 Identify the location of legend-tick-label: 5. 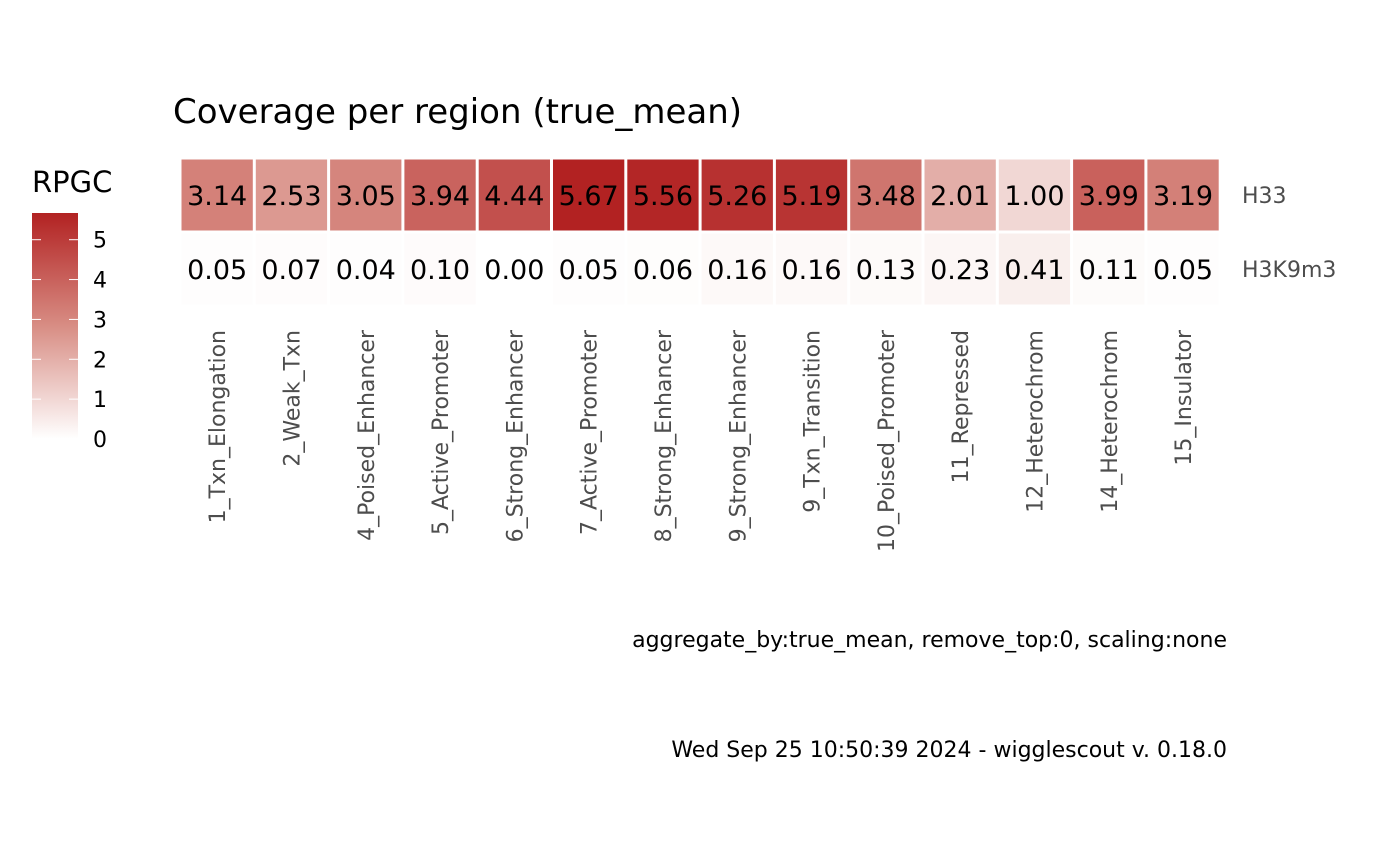
(100, 241).